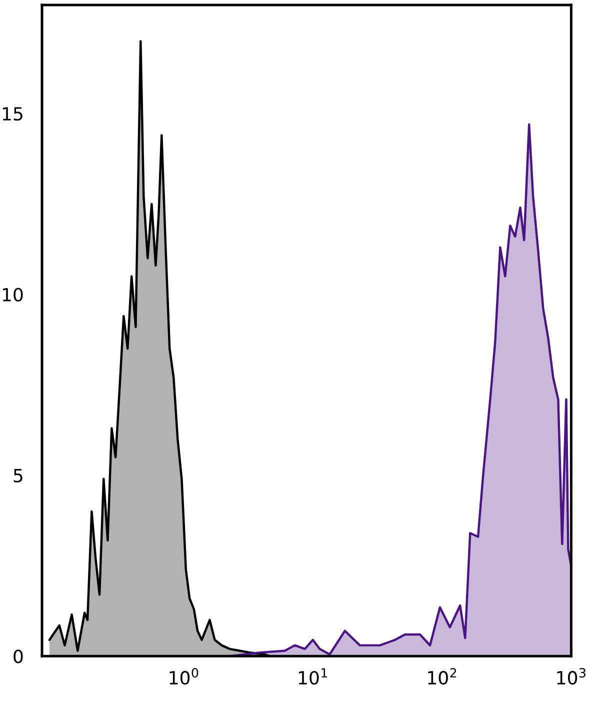 The width and height of the screenshot is (600, 714). What do you see at coordinates (18, 475) in the screenshot?
I see `y-tick-label: 5` at bounding box center [18, 475].